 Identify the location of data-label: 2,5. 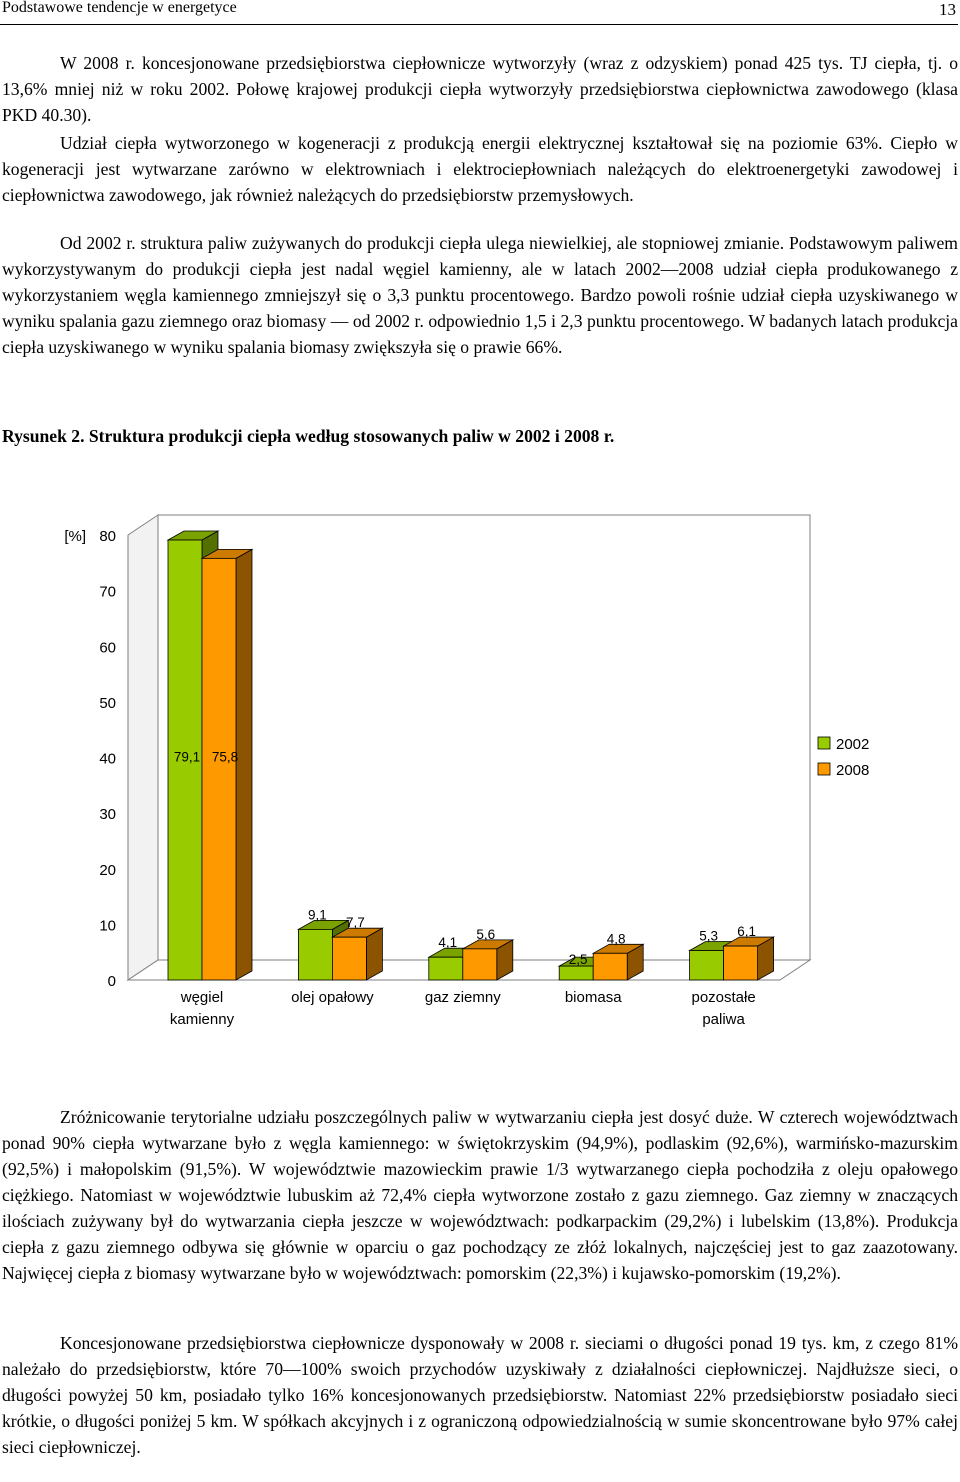
(578, 959).